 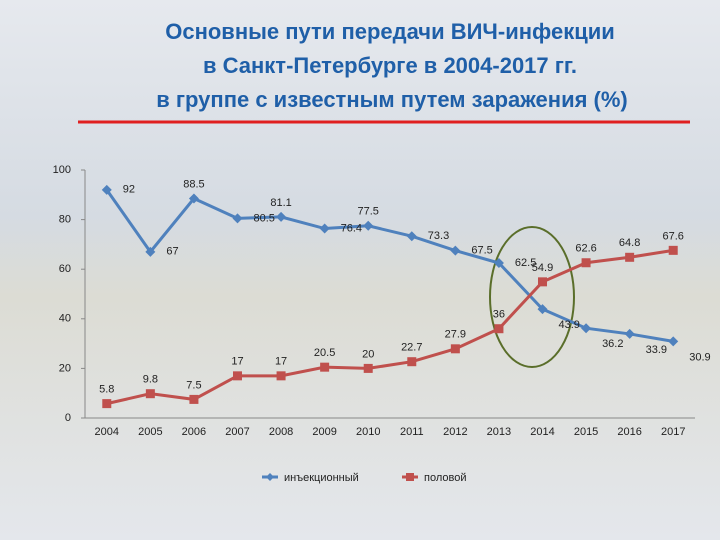 I want to click on x-tick-label: 2004, so click(x=107, y=432).